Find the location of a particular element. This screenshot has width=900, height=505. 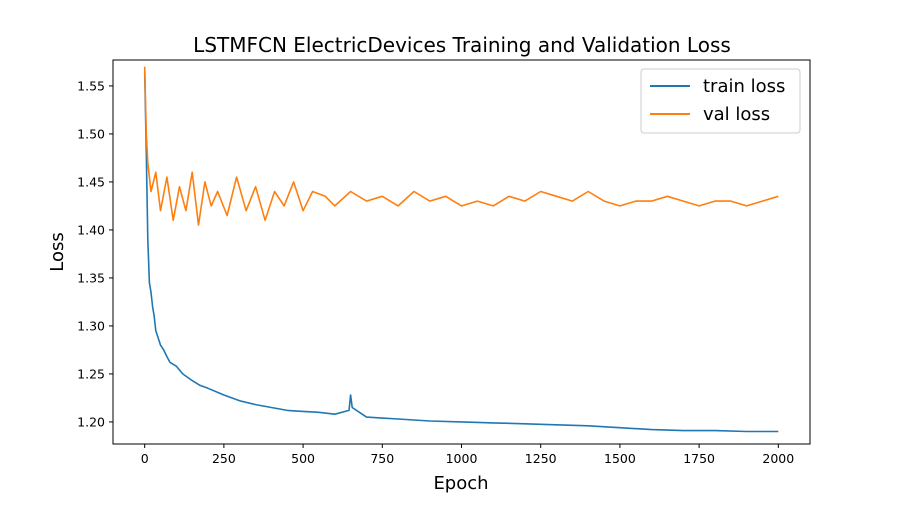

y-axis-label: Loss is located at coordinates (57, 251).